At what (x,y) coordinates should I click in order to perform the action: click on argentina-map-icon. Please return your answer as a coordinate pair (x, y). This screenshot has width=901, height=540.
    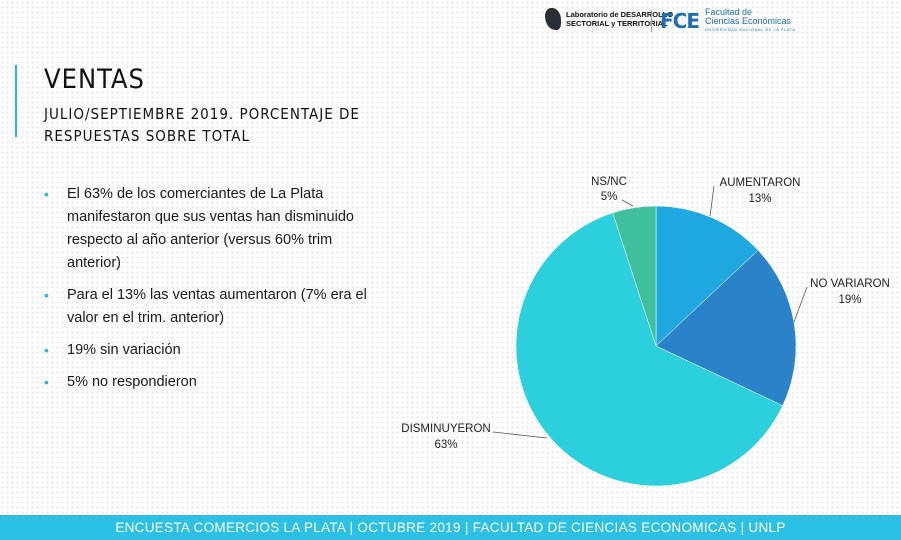
    Looking at the image, I should click on (553, 19).